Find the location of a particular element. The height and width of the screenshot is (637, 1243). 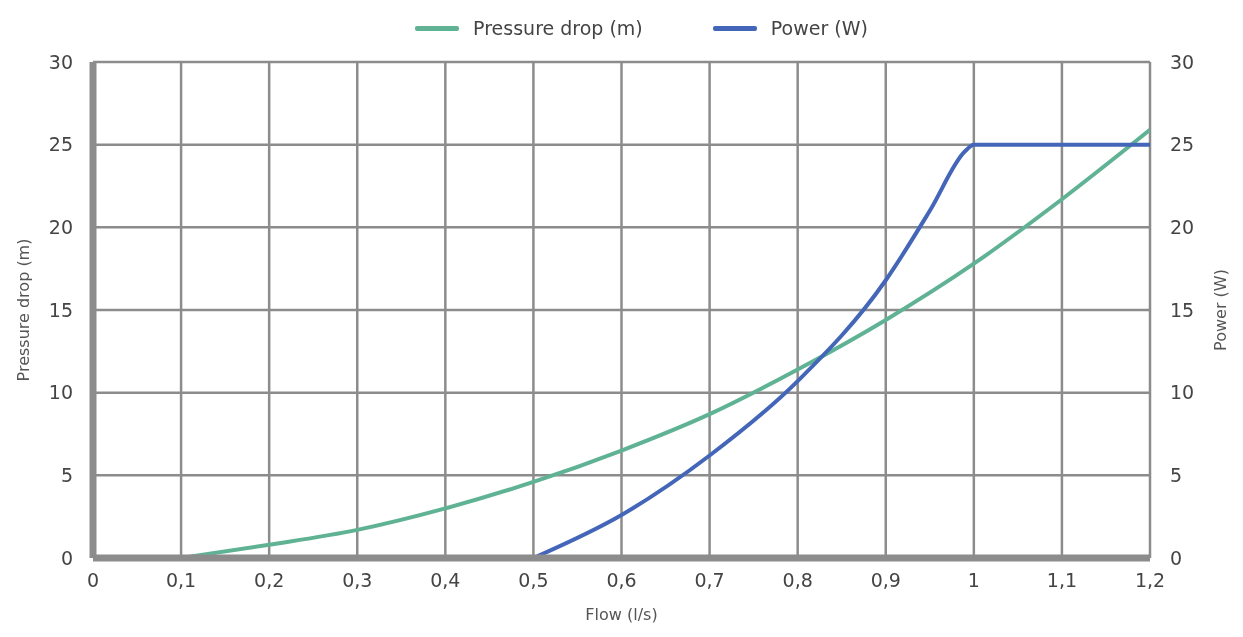

x-axis-title: Flow (l/s) is located at coordinates (621, 614).